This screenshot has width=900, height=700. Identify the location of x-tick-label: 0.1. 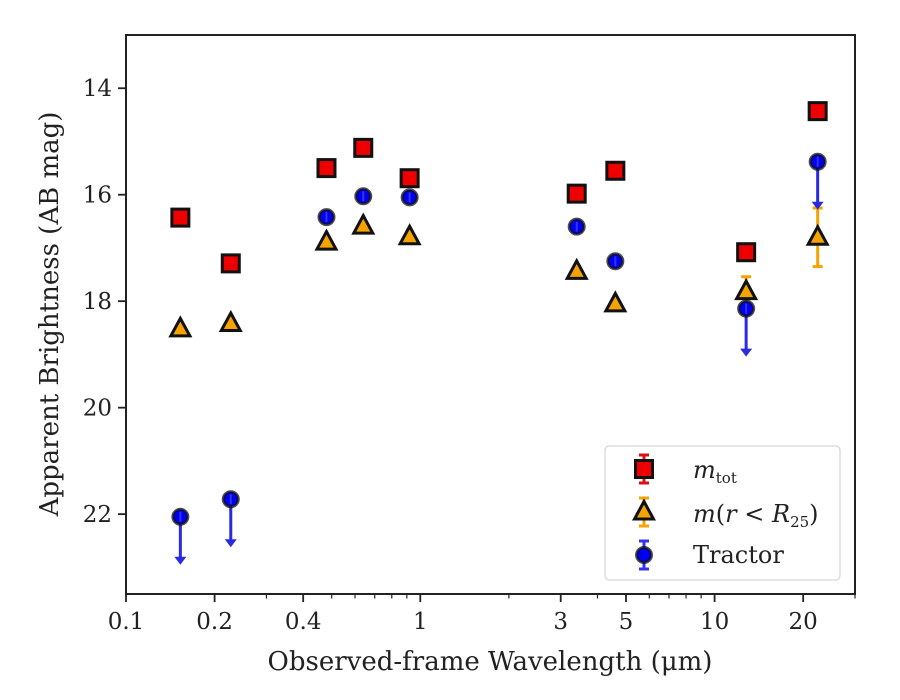
(126, 622).